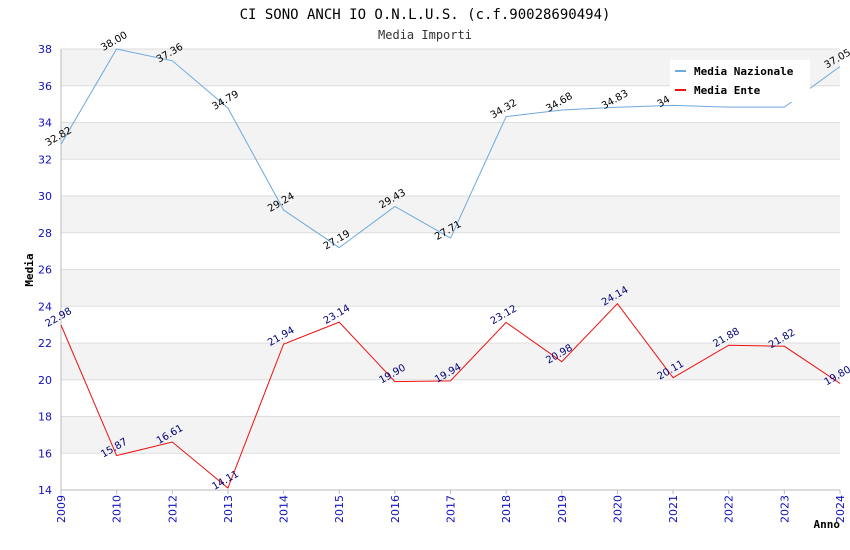 The height and width of the screenshot is (550, 850). What do you see at coordinates (744, 71) in the screenshot?
I see `legend-label: Media Nazionale` at bounding box center [744, 71].